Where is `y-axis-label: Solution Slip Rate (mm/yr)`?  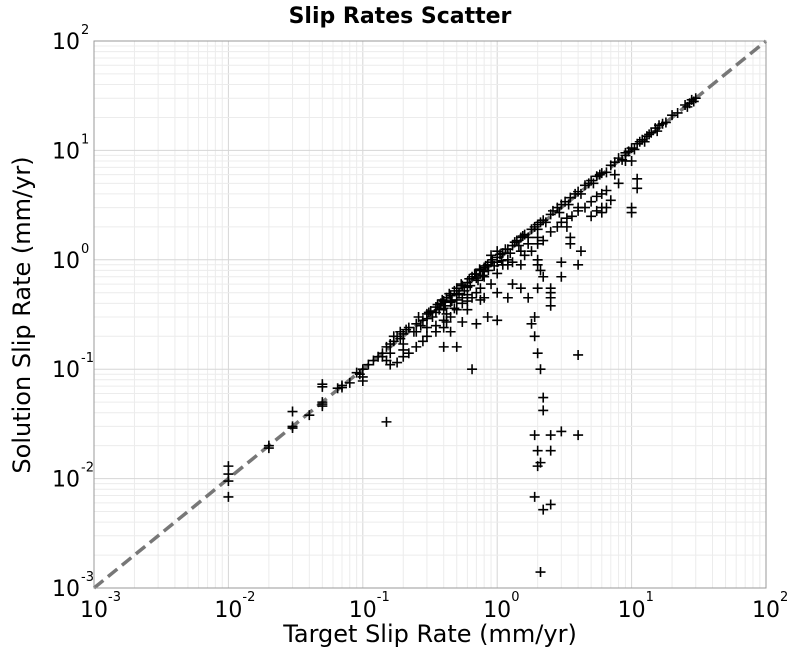 y-axis-label: Solution Slip Rate (mm/yr) is located at coordinates (22, 314).